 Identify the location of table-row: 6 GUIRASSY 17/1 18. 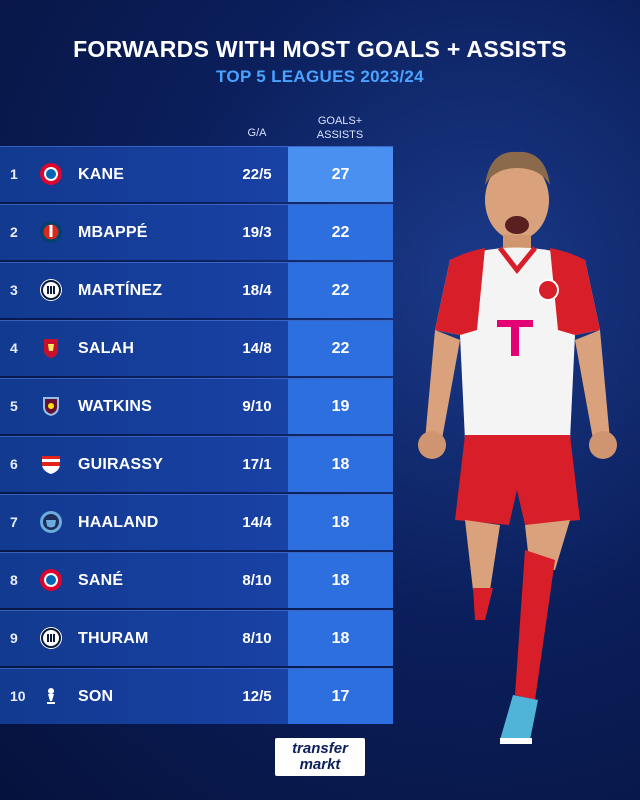
(196, 464).